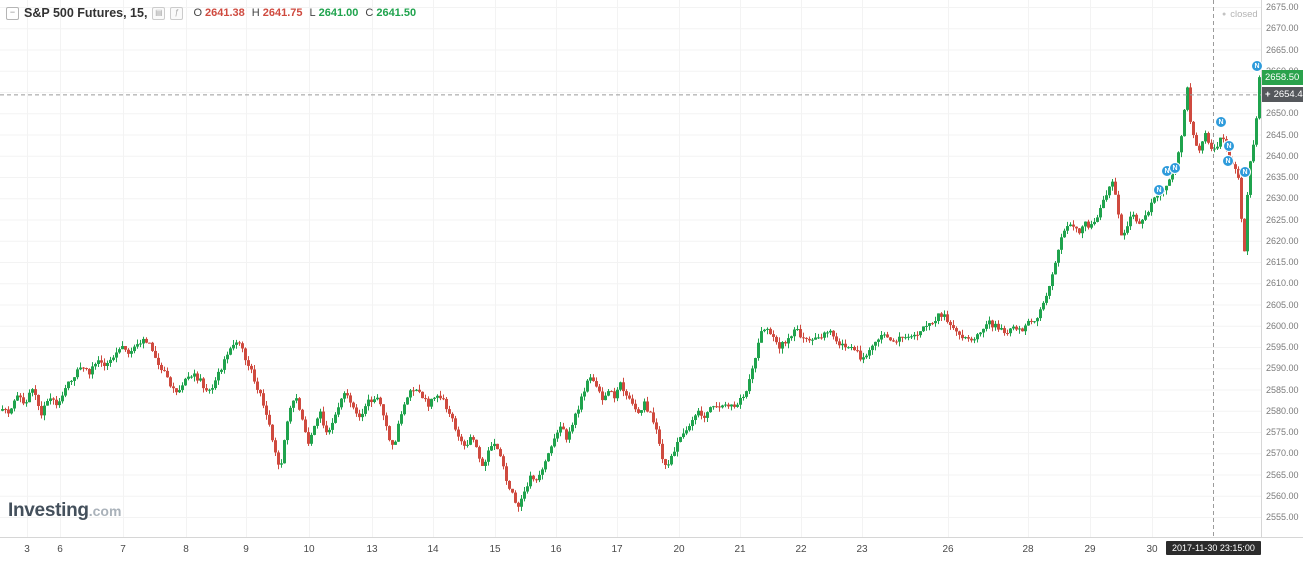  I want to click on reference-price-badge: + 2654.44, so click(1282, 95).